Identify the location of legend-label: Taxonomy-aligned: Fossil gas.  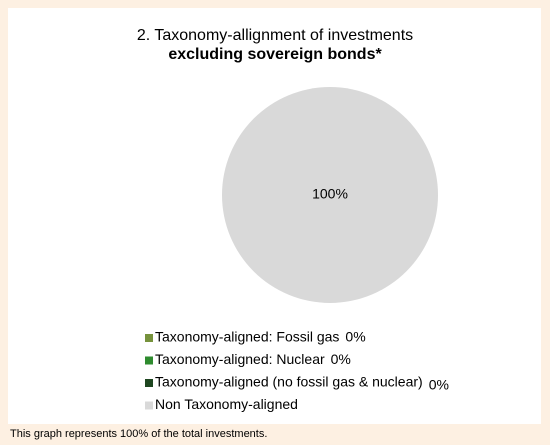
(247, 337).